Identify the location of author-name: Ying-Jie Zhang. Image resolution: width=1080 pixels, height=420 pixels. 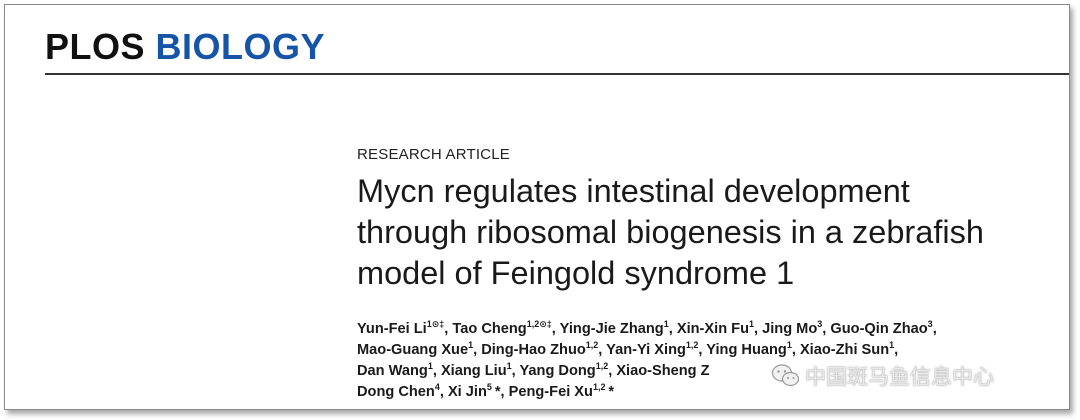
(611, 329).